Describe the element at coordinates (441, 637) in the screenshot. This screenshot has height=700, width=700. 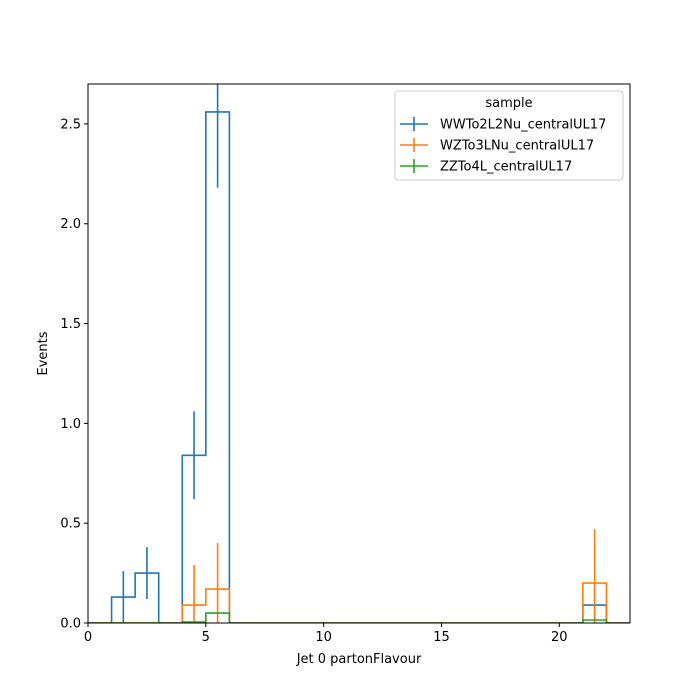
I see `x-tick-label: 15` at that location.